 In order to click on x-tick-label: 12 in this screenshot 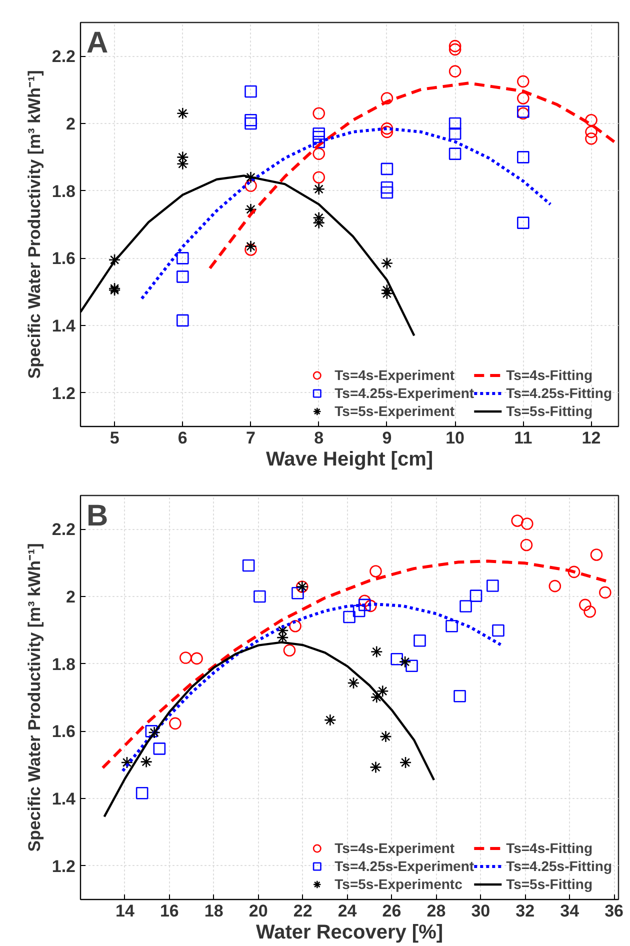, I will do `click(591, 438)`.